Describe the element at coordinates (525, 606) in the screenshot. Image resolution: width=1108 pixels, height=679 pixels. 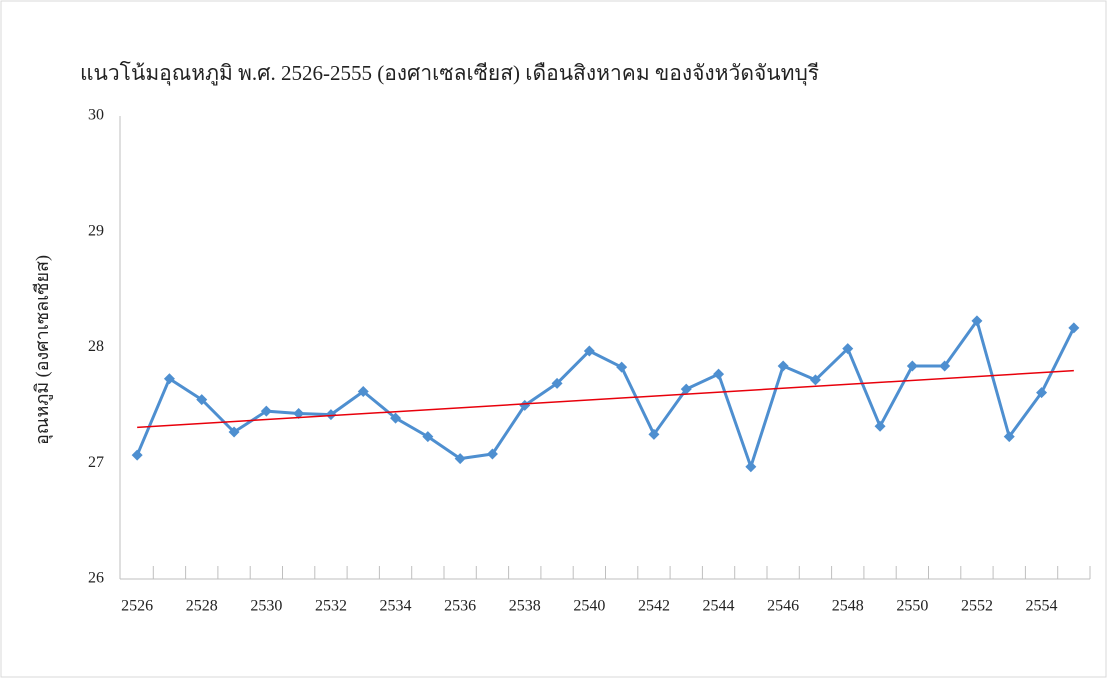
I see `x-tick-label: 2538` at that location.